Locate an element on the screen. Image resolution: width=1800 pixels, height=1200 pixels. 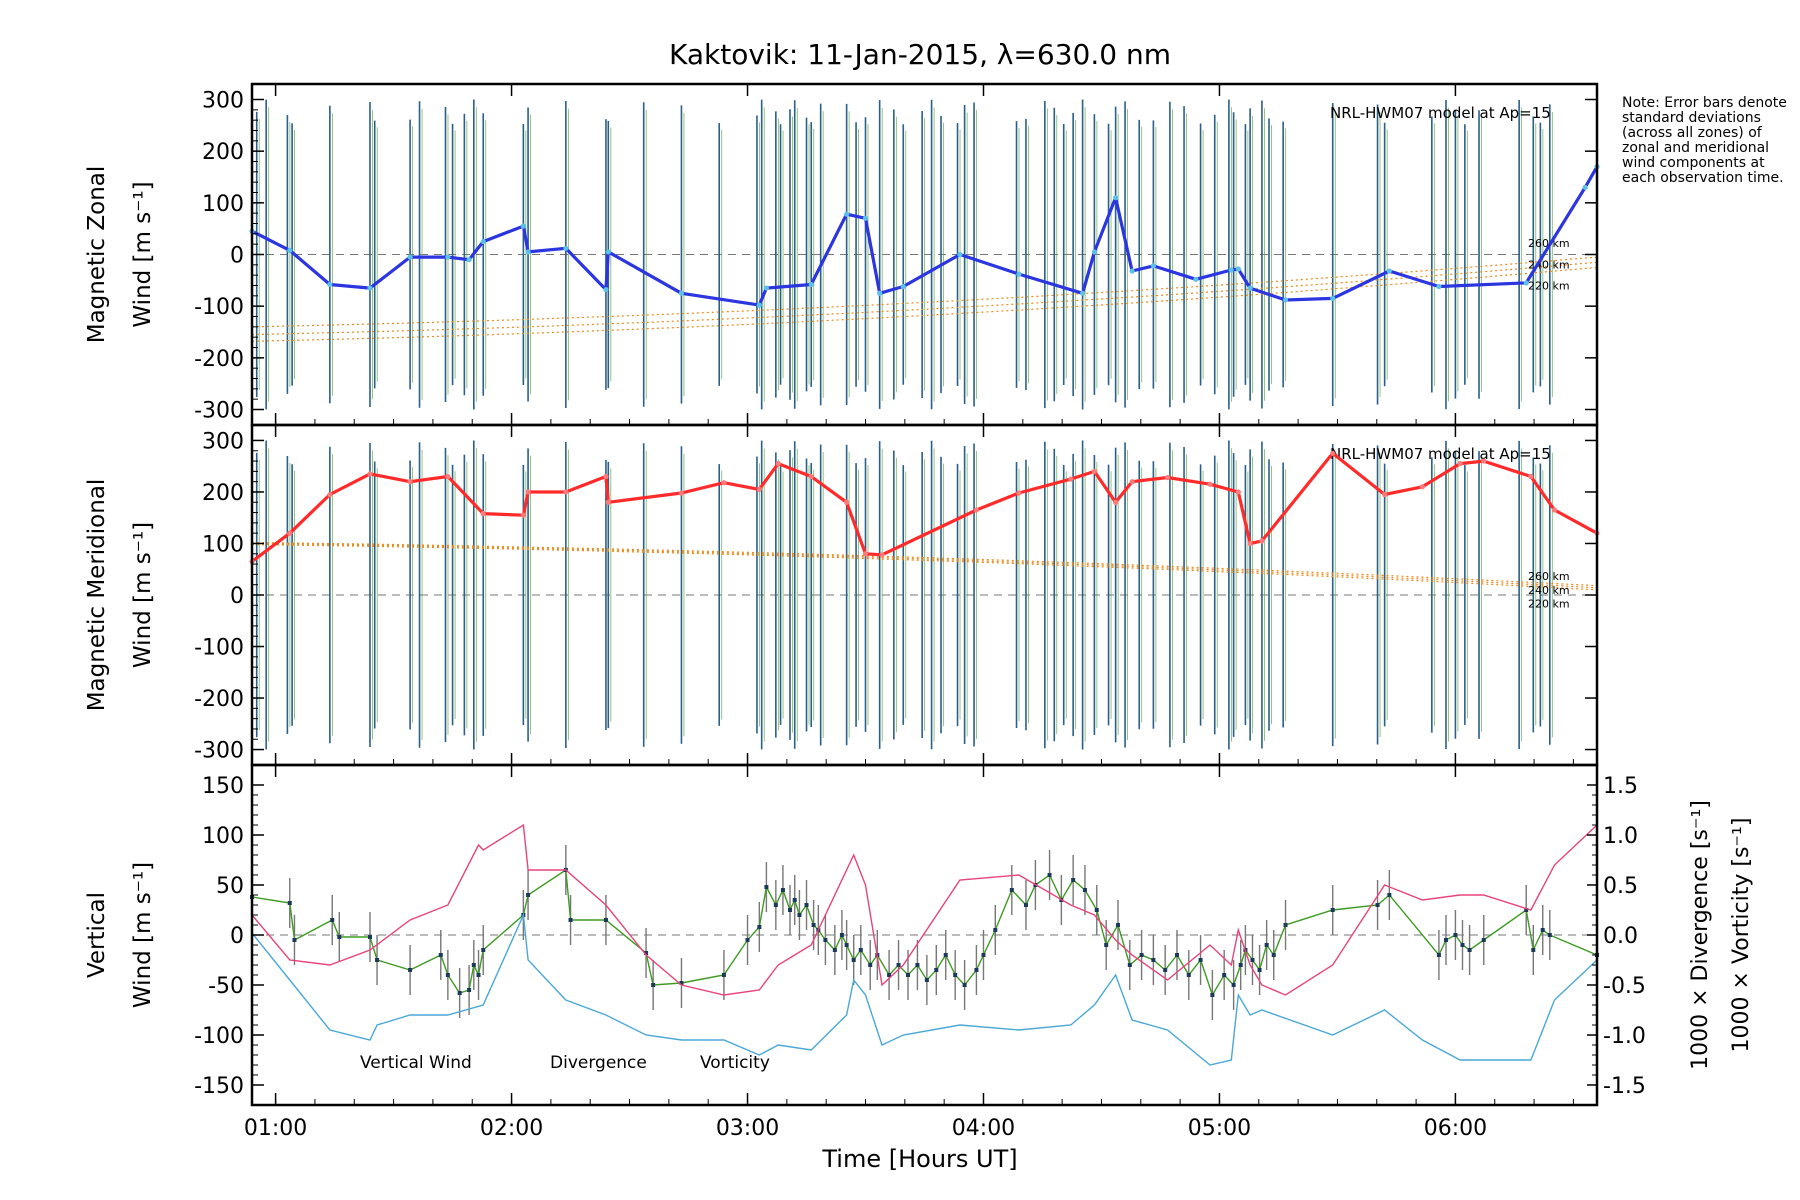
right-tick-label-1: -1.0 is located at coordinates (1624, 1036).